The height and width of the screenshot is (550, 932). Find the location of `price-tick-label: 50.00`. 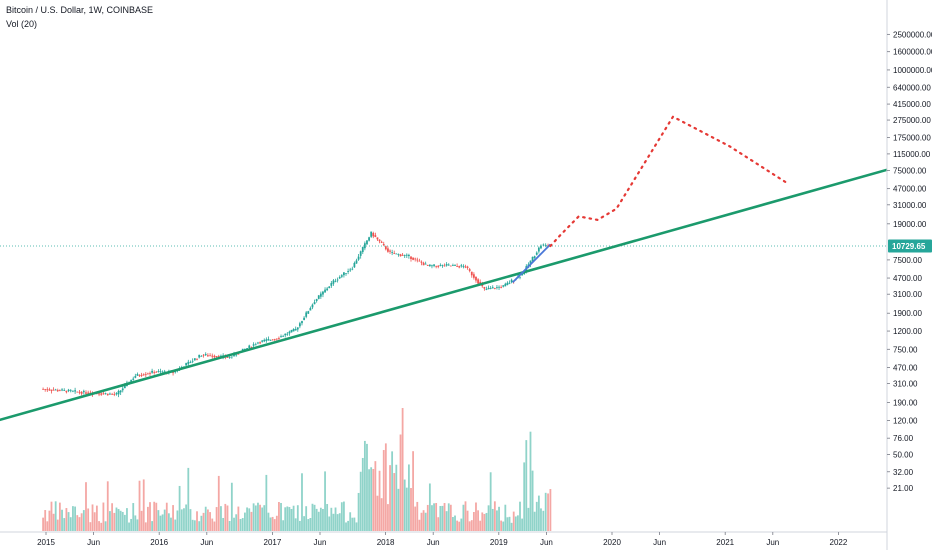

price-tick-label: 50.00 is located at coordinates (903, 454).